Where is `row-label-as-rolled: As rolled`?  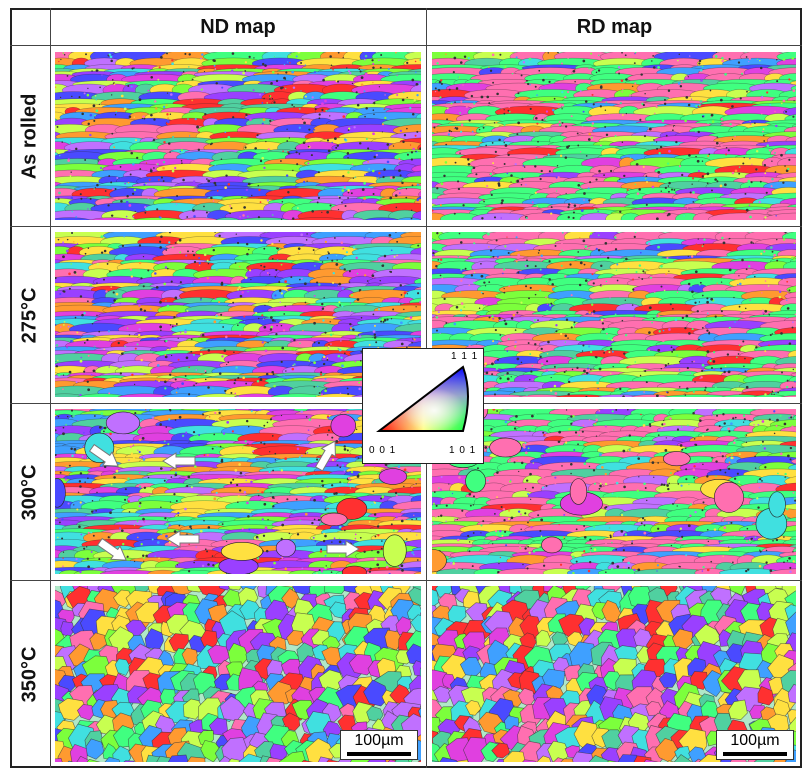 row-label-as-rolled: As rolled is located at coordinates (30, 136).